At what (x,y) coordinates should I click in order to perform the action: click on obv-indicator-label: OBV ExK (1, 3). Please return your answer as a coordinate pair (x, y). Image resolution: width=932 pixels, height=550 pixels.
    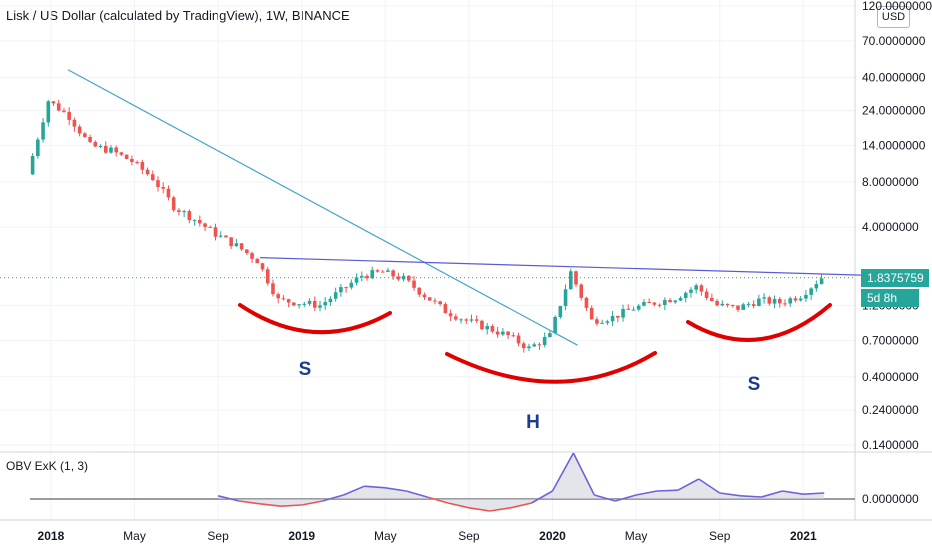
    Looking at the image, I should click on (47, 466).